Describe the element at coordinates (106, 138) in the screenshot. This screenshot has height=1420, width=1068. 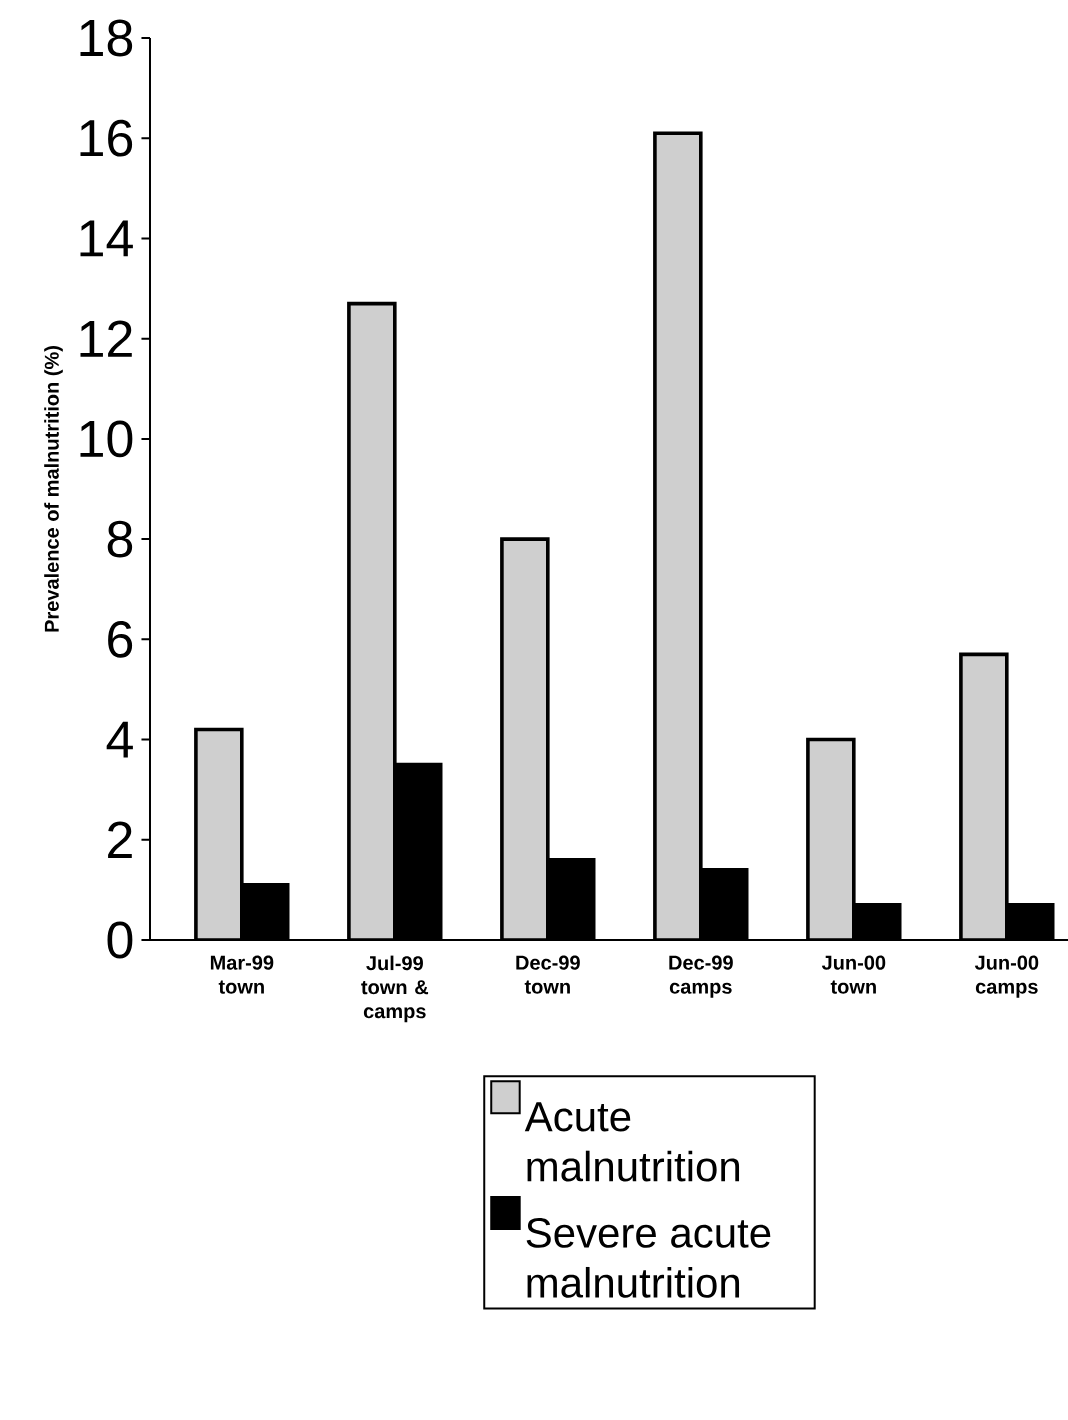
I see `y-tick-label: 16` at that location.